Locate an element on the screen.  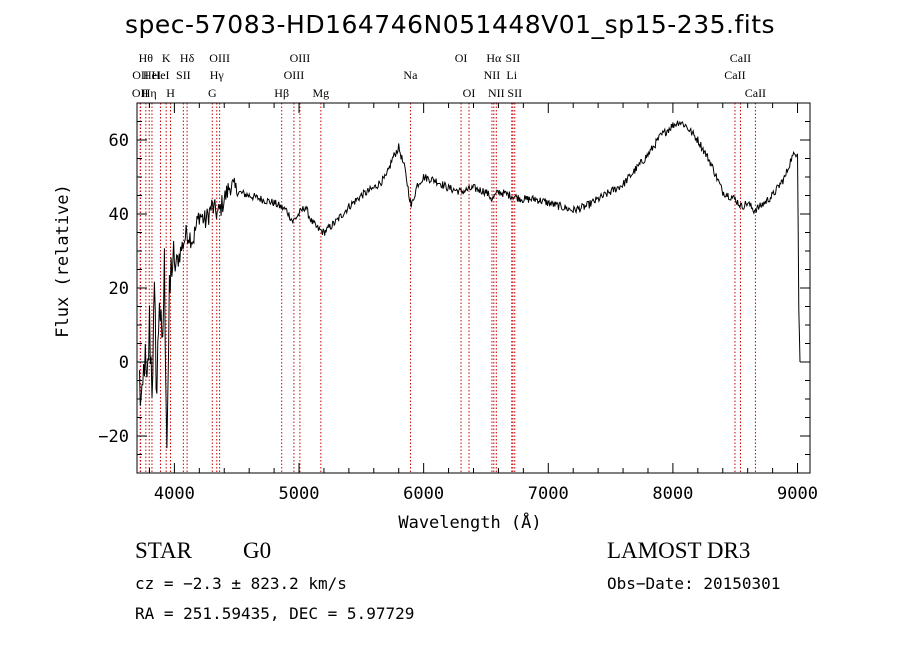
x-axis-label: Wavelength (Å) is located at coordinates (469, 522).